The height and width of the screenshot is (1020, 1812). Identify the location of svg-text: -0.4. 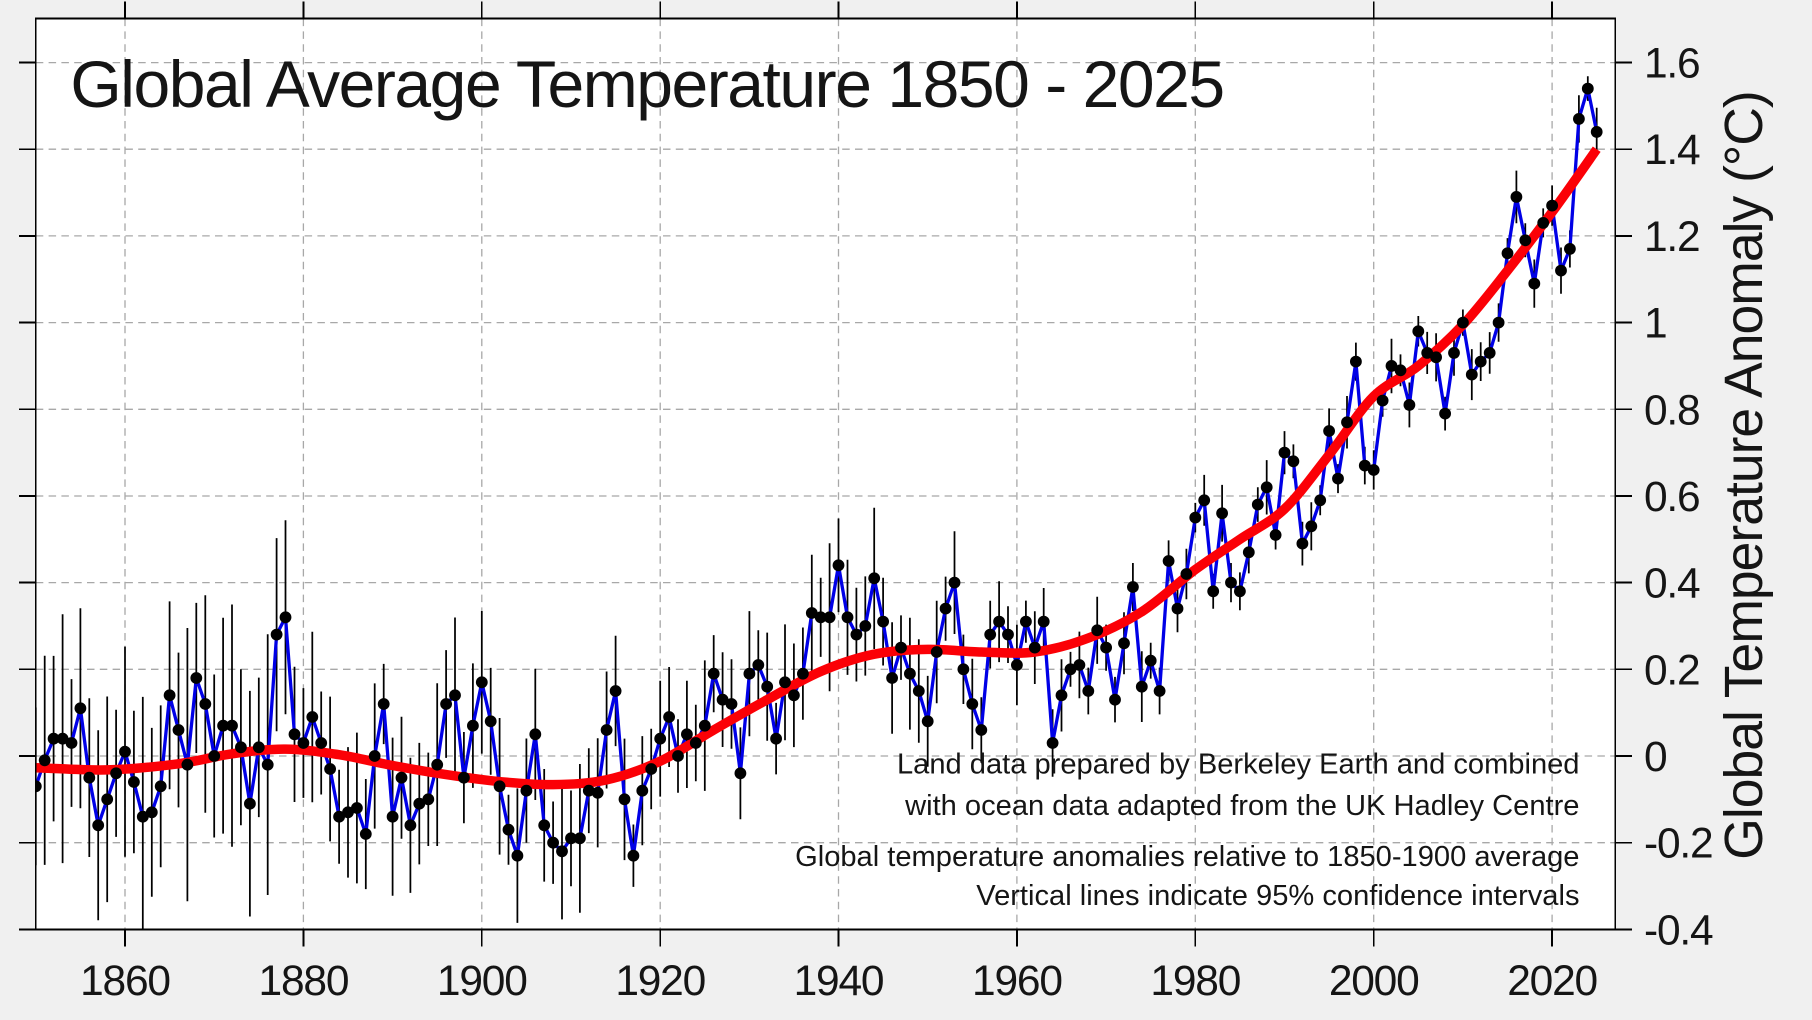
(1678, 930).